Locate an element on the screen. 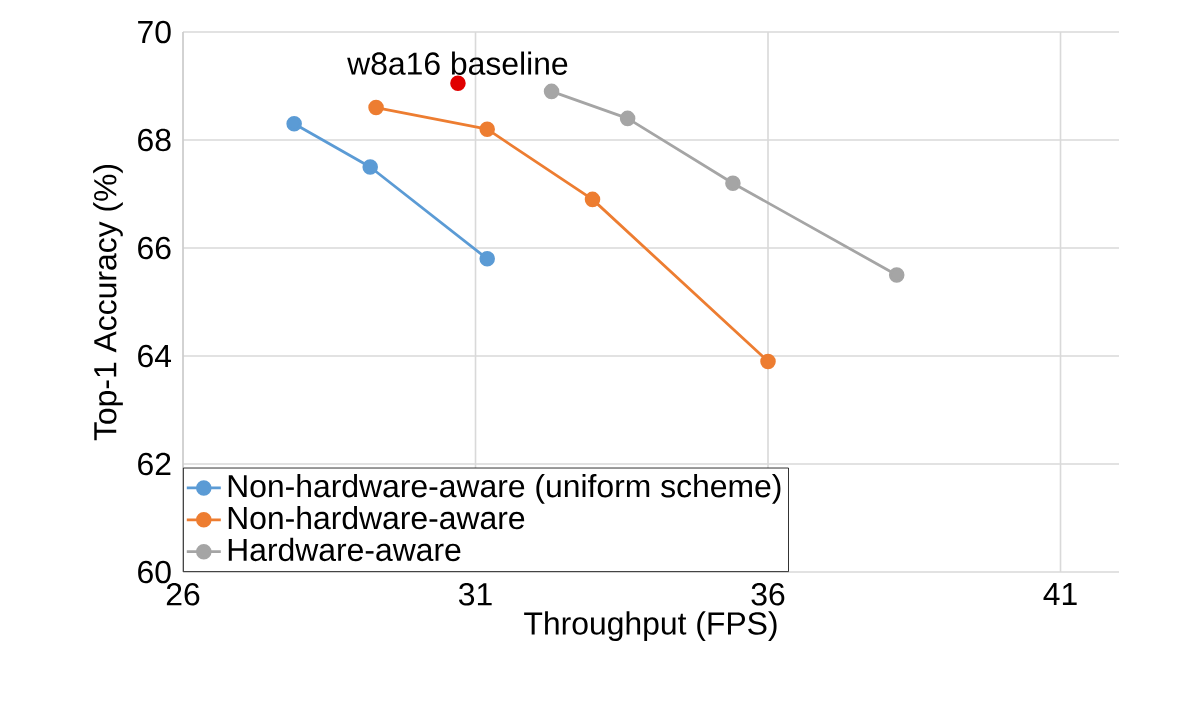 Image resolution: width=1179 pixels, height=722 pixels. legend-label: Hardware-aware is located at coordinates (344, 549).